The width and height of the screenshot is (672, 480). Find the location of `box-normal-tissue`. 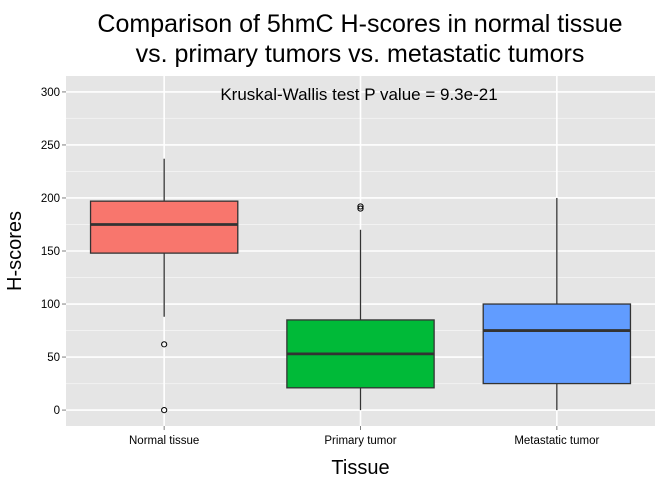

box-normal-tissue is located at coordinates (164, 227).